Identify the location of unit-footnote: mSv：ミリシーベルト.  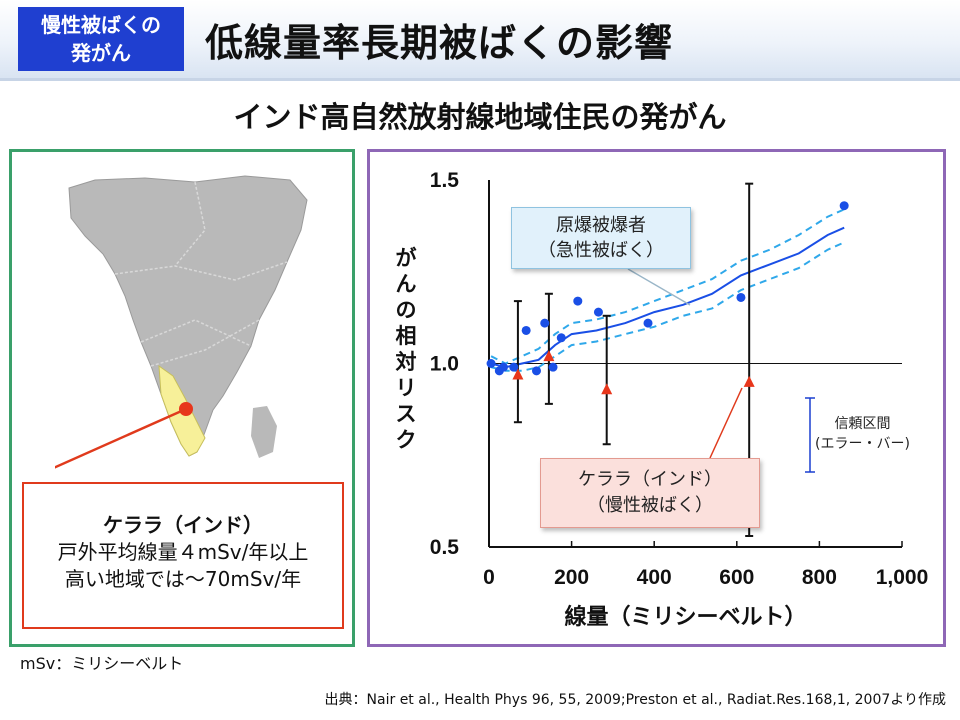
(102, 663).